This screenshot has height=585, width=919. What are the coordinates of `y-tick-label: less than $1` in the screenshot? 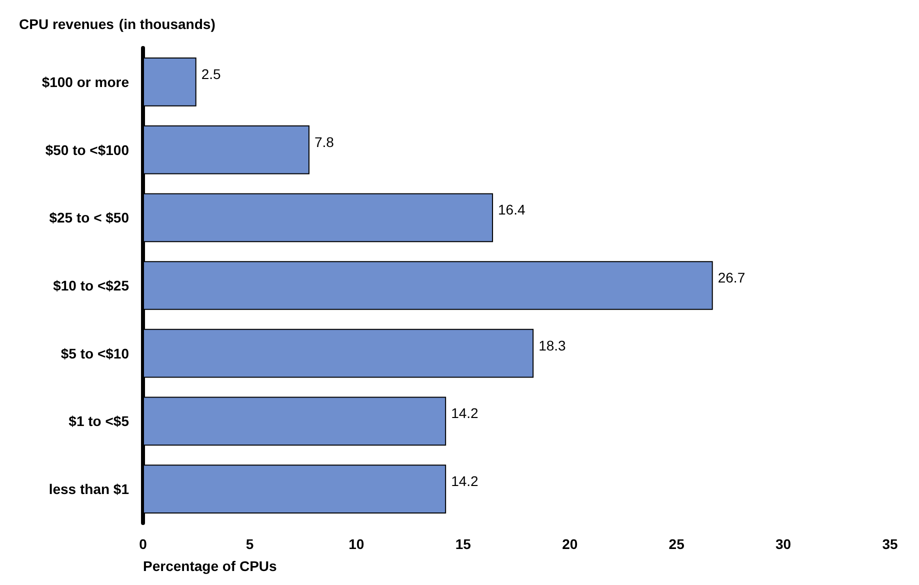 It's located at (89, 489).